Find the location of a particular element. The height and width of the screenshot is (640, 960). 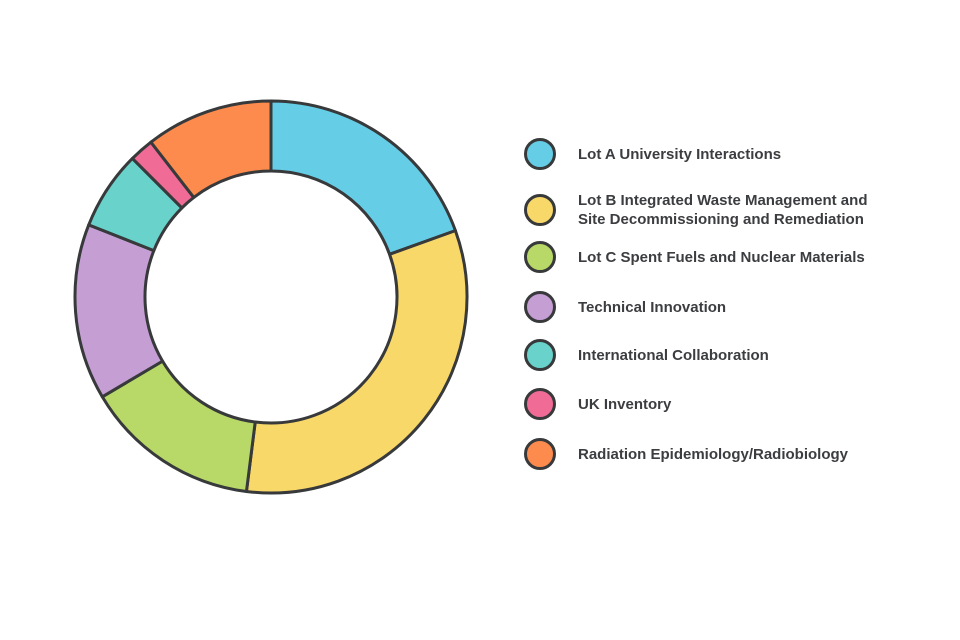

legend-item-international-collaboration: International Collaboration is located at coordinates (646, 355).